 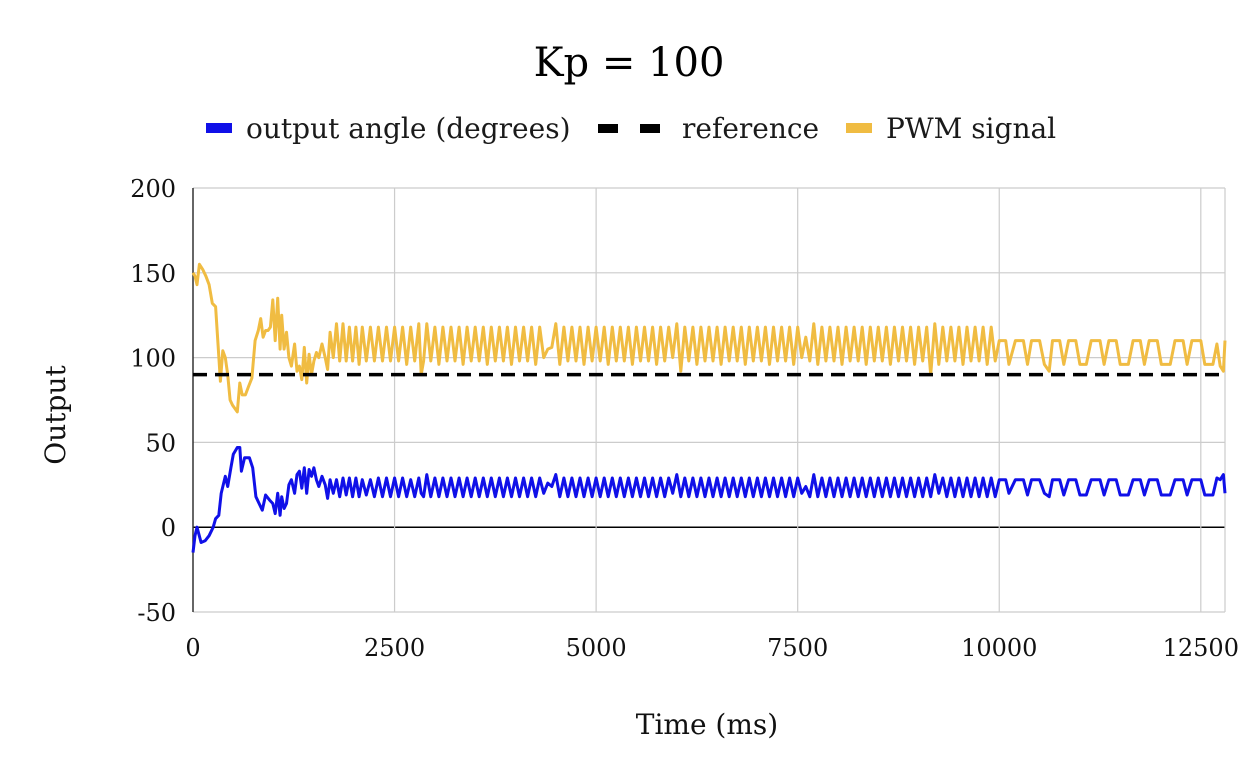 I want to click on x-tick-label: 2500, so click(x=394, y=648).